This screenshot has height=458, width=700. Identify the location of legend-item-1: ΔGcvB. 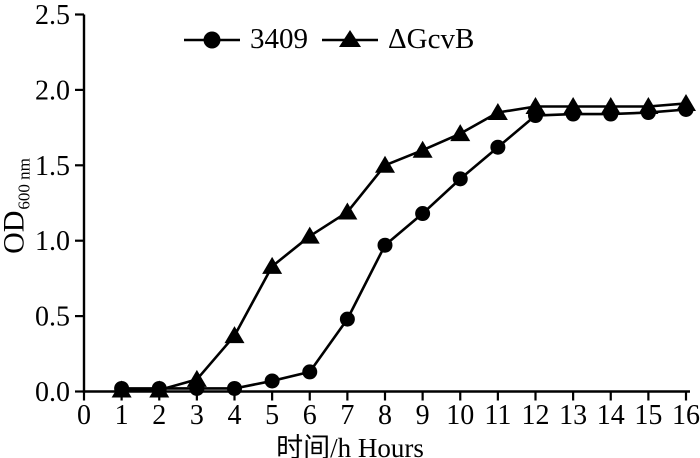
(397, 39).